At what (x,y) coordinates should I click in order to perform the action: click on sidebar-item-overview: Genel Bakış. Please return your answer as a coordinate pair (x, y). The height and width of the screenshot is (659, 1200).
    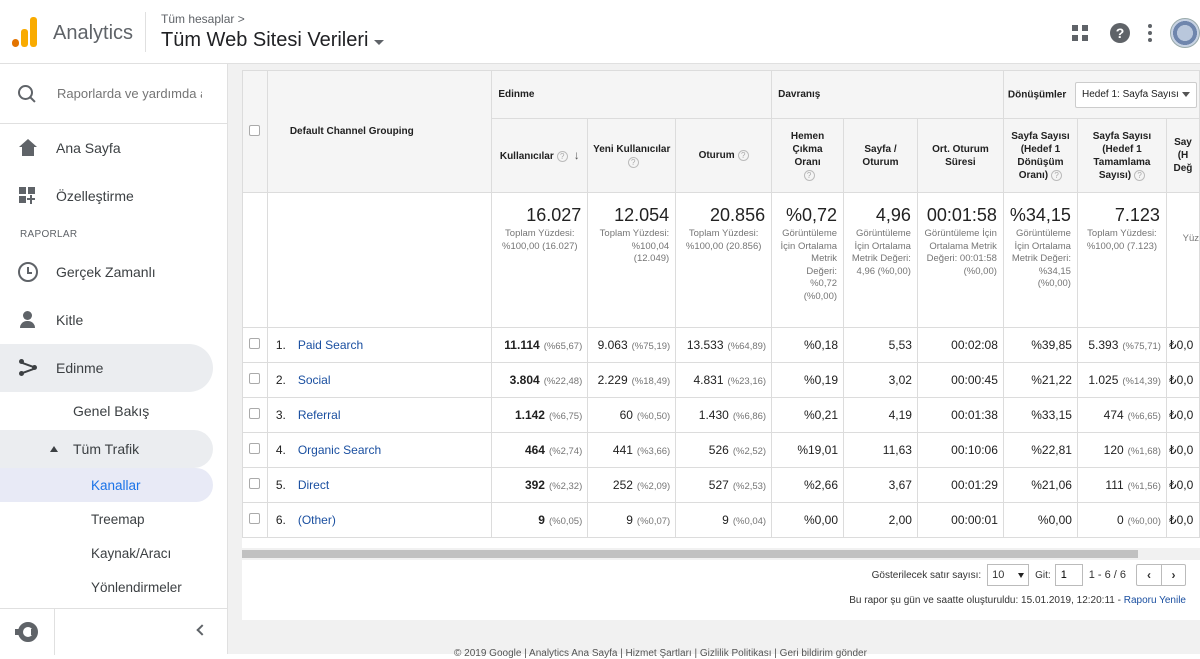
    Looking at the image, I should click on (111, 411).